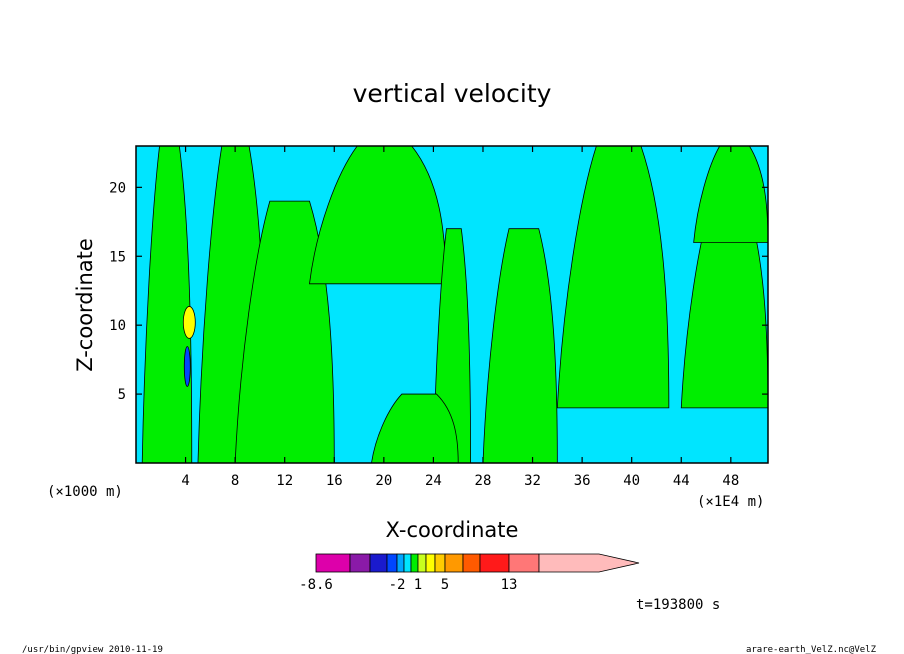  I want to click on x-tick-label: 4, so click(185, 481).